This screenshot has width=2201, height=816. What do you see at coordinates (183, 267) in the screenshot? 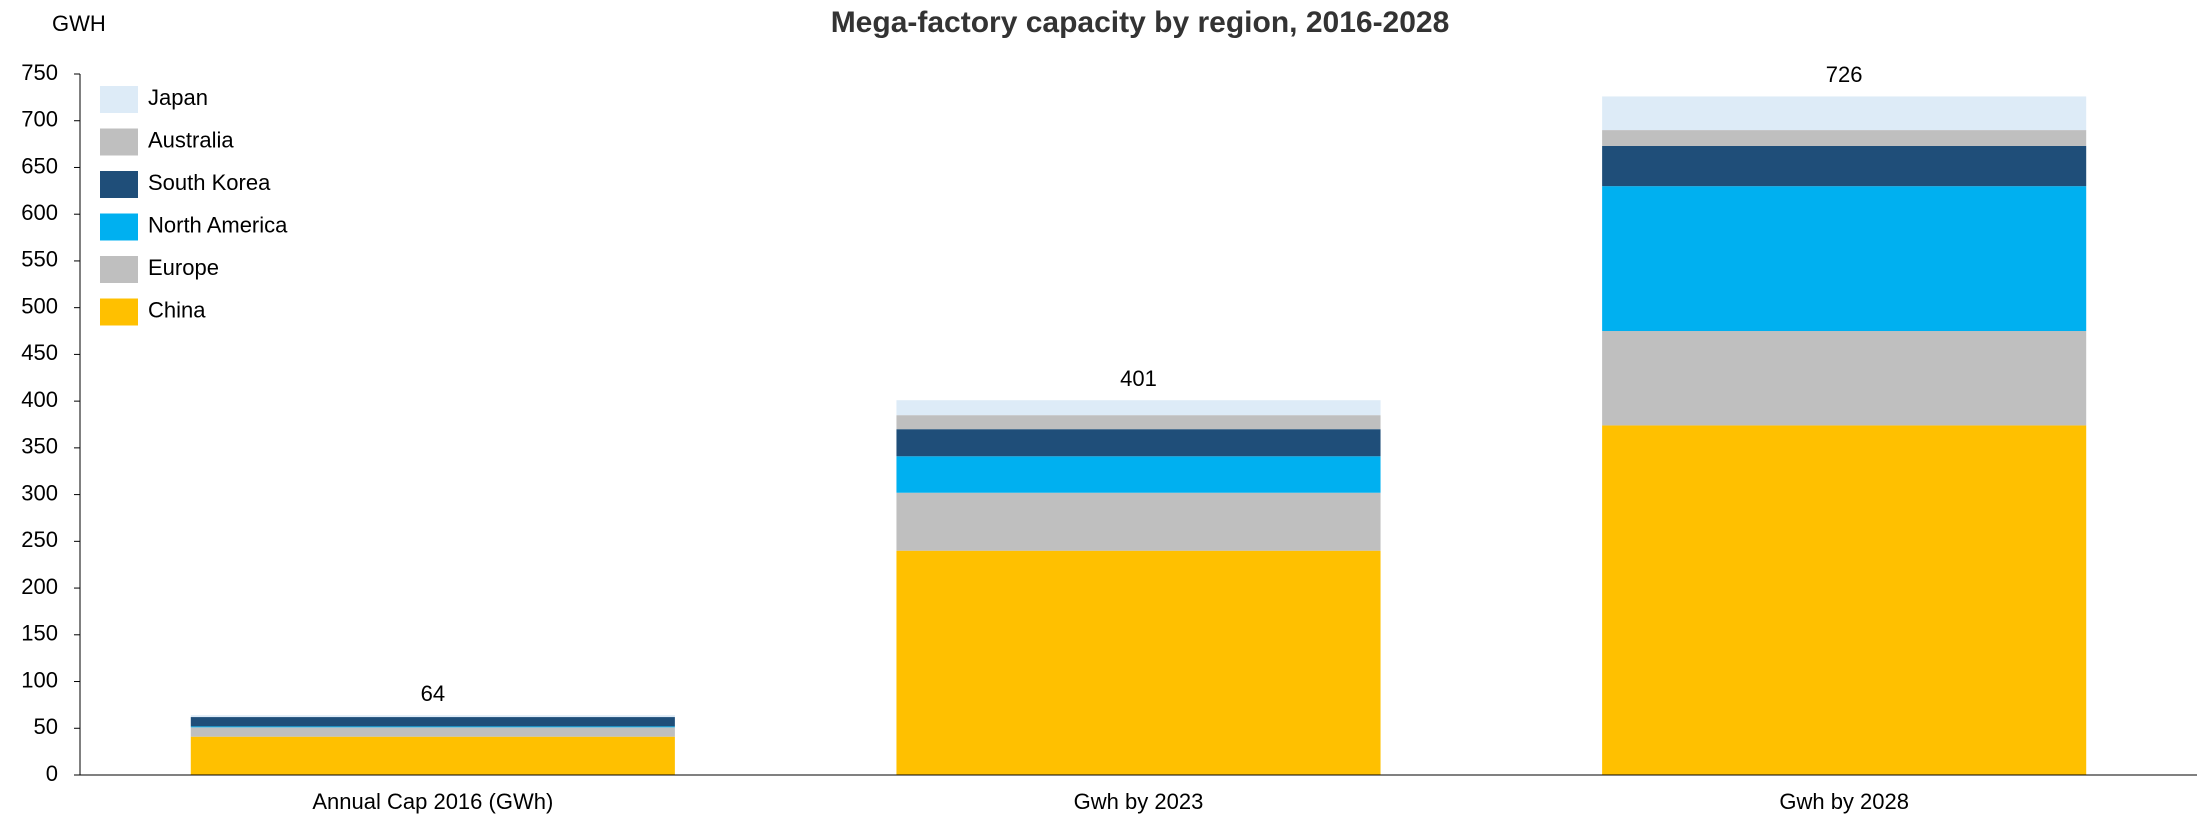
I see `legend-label: Europe` at bounding box center [183, 267].